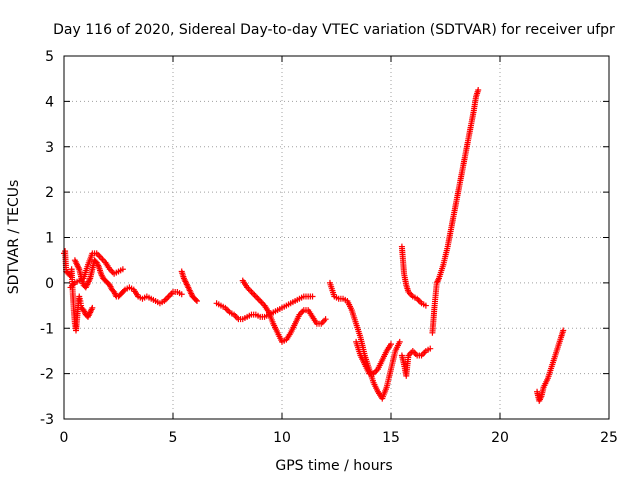 This screenshot has height=480, width=640. Describe the element at coordinates (500, 438) in the screenshot. I see `x-tick-label: 20` at that location.